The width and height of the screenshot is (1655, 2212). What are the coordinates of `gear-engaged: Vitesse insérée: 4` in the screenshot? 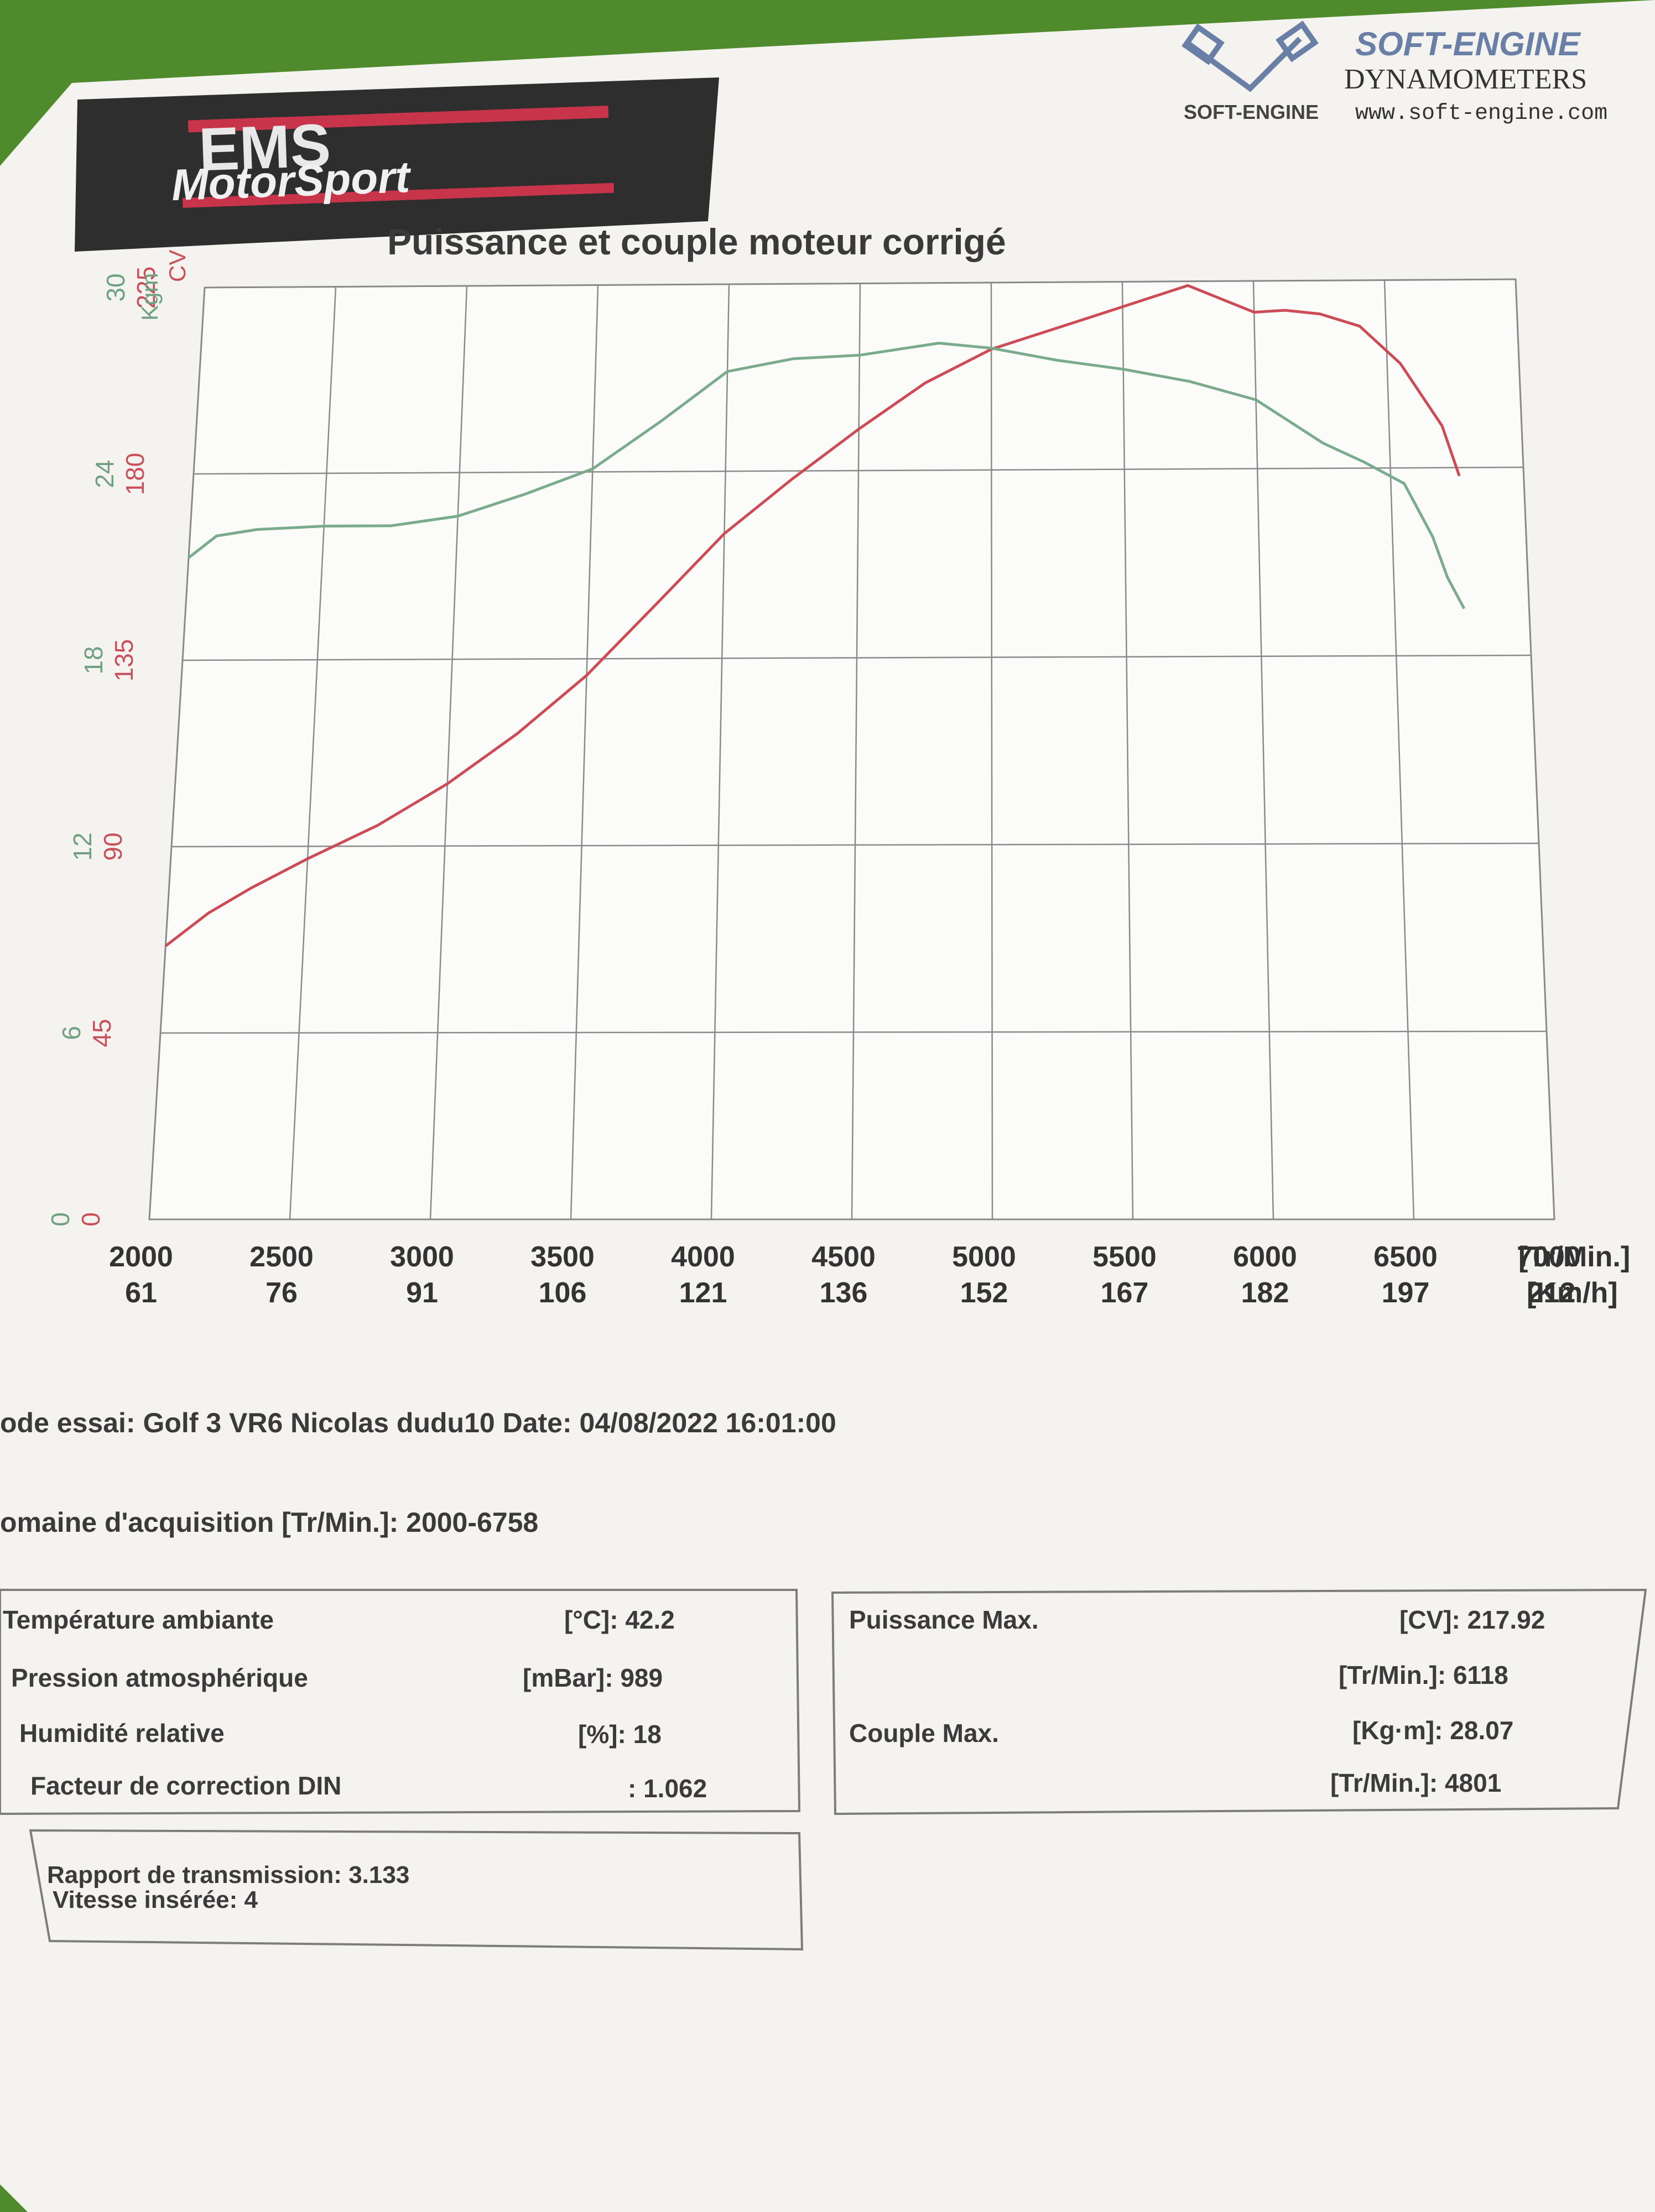 It's located at (155, 1900).